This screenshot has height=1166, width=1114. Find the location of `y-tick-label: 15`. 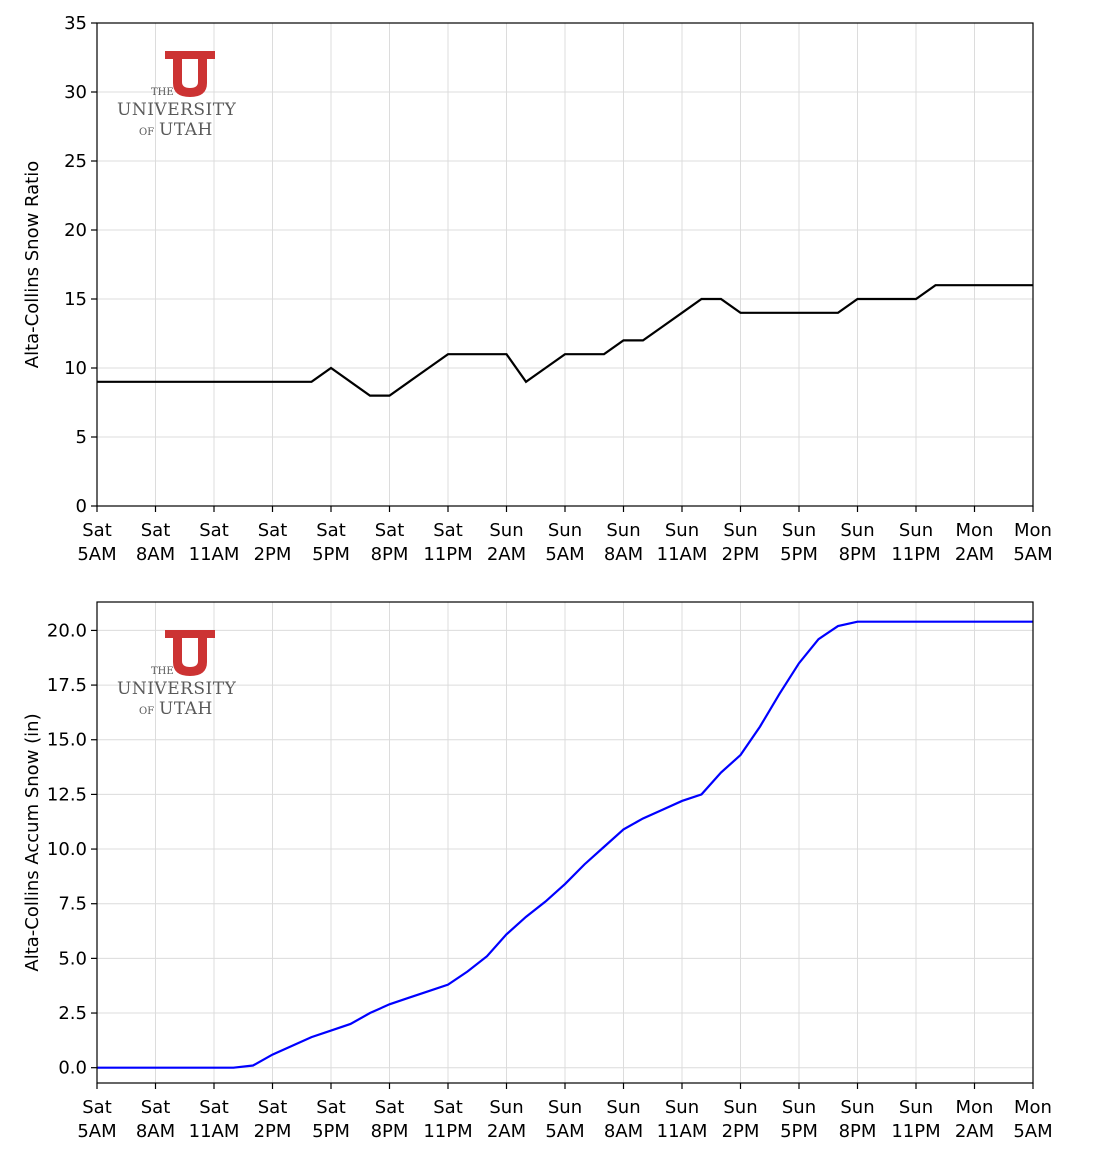

y-tick-label: 15 is located at coordinates (75, 299).